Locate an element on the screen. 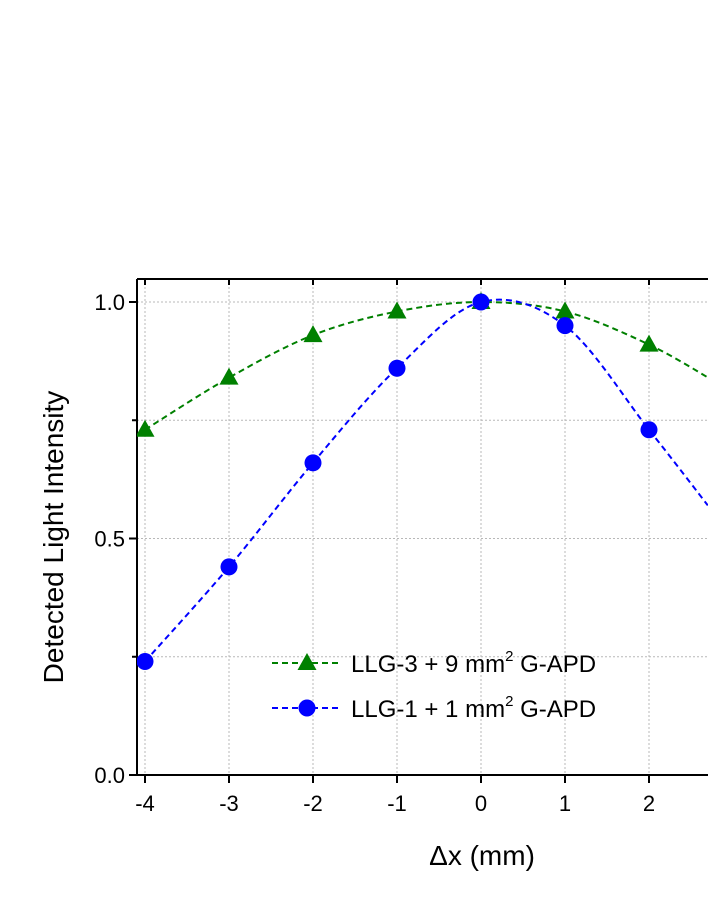 The image size is (708, 917). y-tick-label: 0.5 is located at coordinates (109, 539).